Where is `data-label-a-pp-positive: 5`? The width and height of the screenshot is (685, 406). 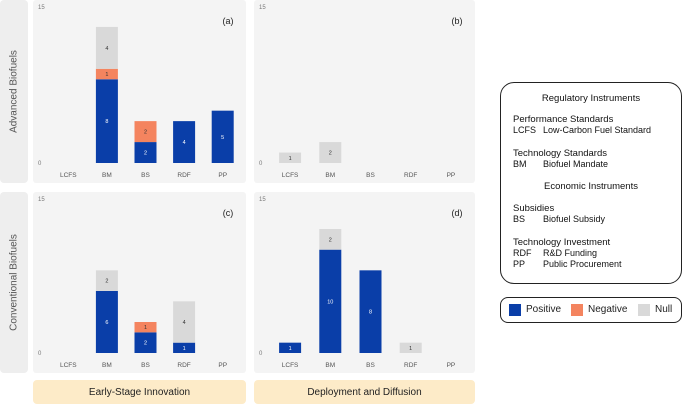 data-label-a-pp-positive: 5 is located at coordinates (222, 138).